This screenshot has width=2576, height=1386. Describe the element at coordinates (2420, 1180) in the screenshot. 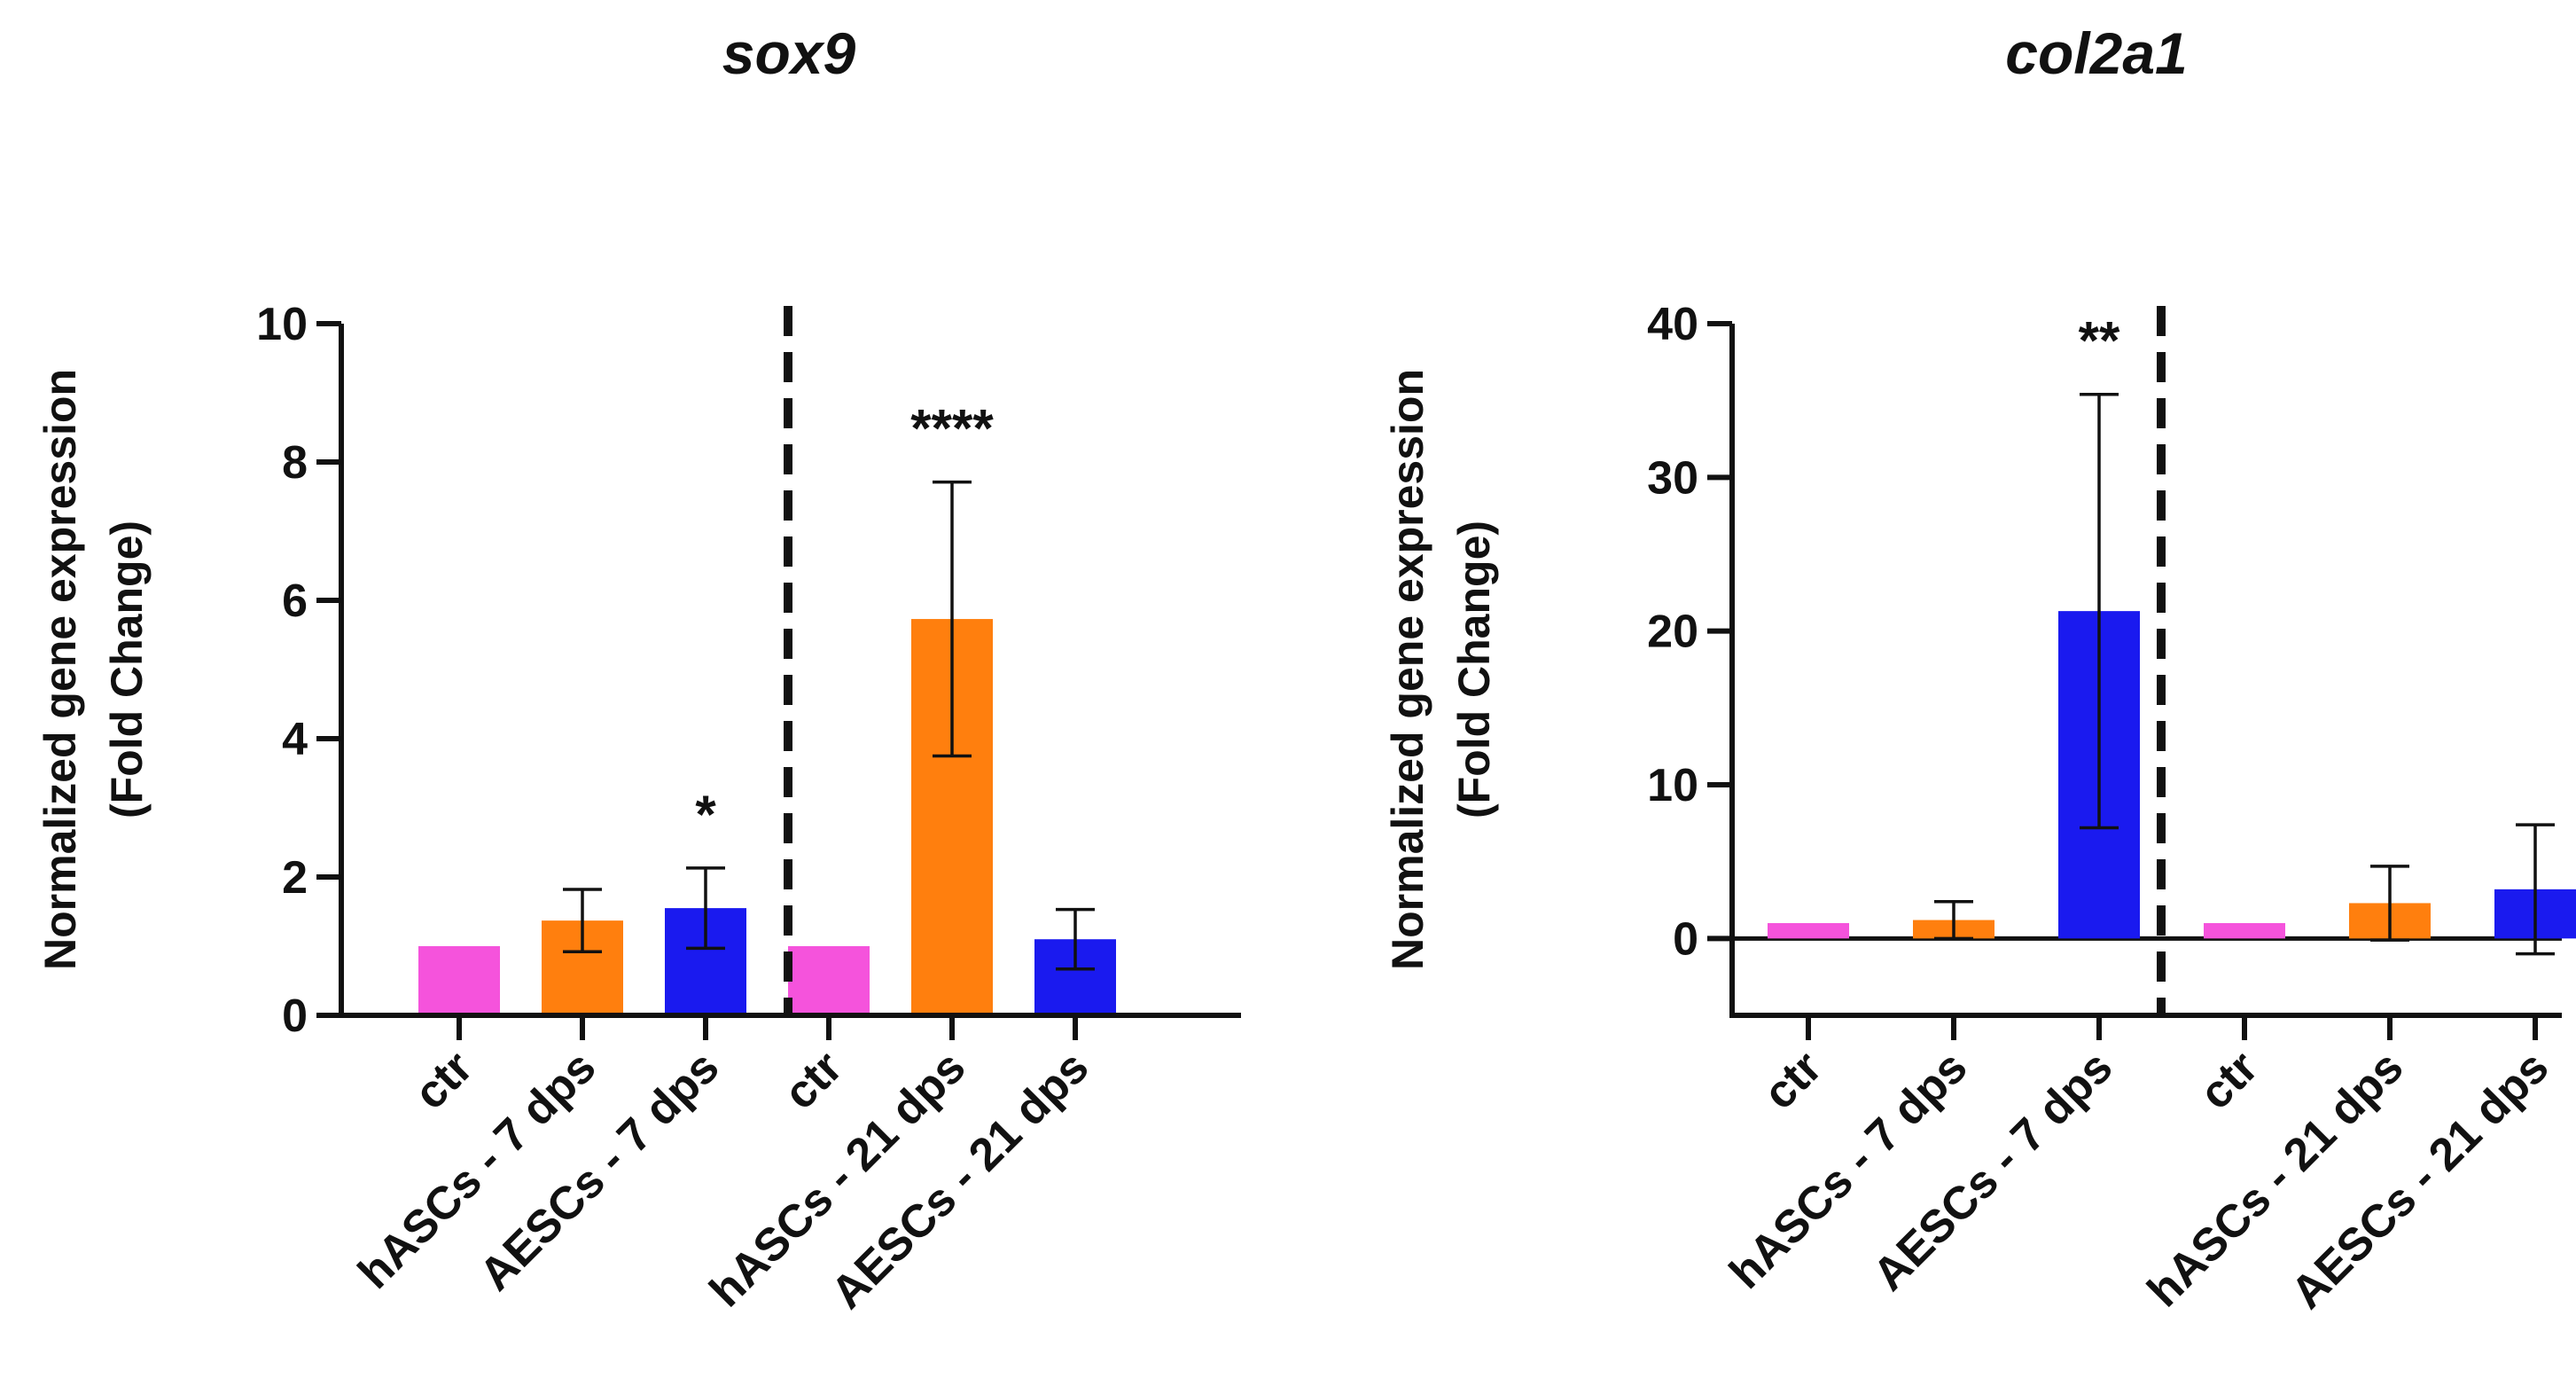

I see `x-tick-label: AESCs - 21 dps` at that location.